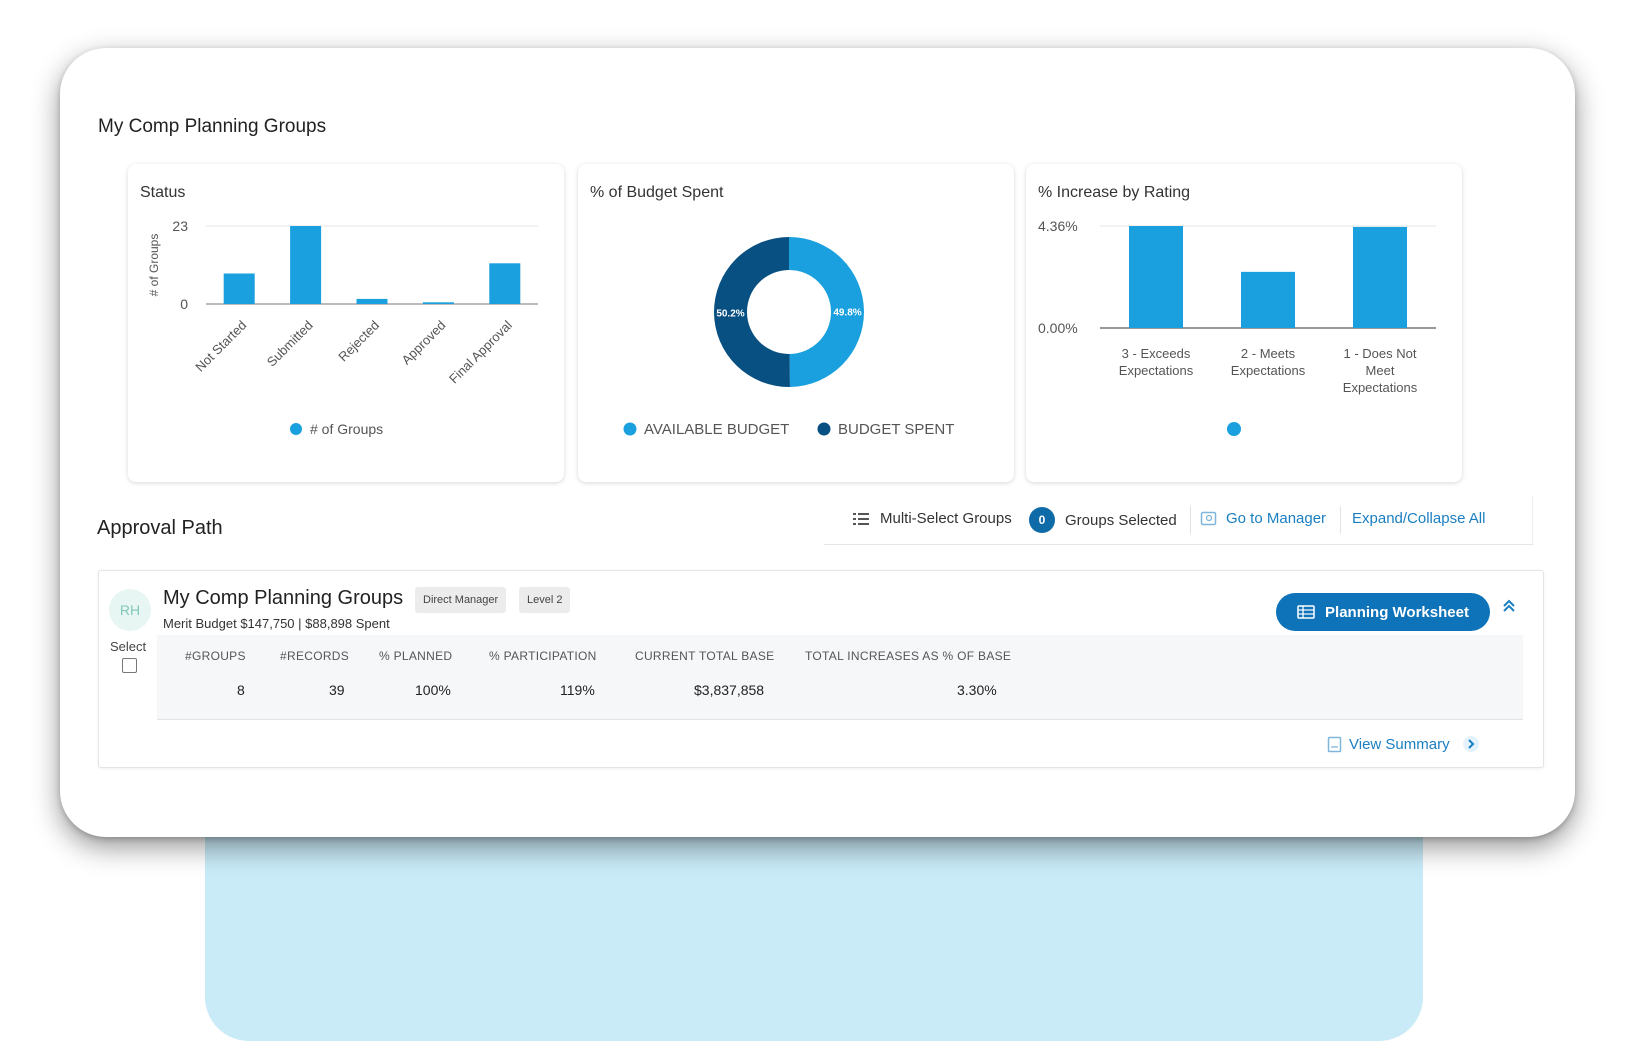 This screenshot has height=1041, width=1631. I want to click on x-tick-label: Submitted, so click(290, 344).